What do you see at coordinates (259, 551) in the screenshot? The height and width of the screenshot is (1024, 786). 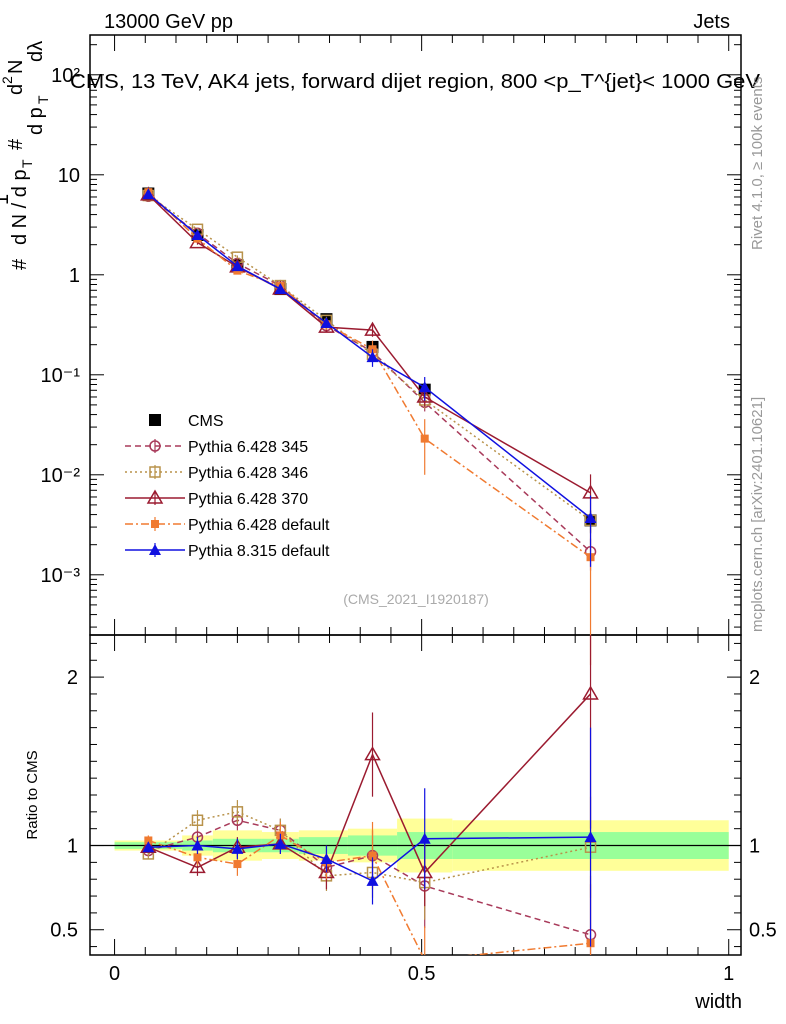 I see `legend-label: Pythia 8.315 default` at bounding box center [259, 551].